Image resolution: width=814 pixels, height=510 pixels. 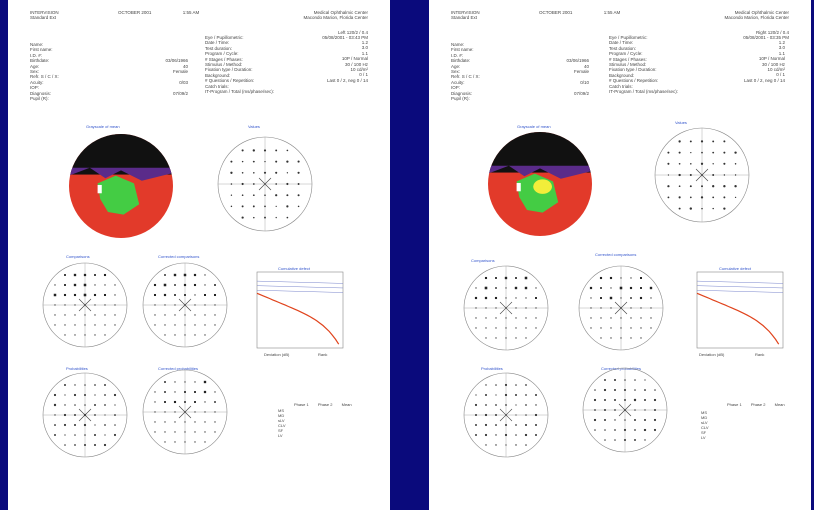 I want to click on list-line: Name:, so click(x=458, y=44).